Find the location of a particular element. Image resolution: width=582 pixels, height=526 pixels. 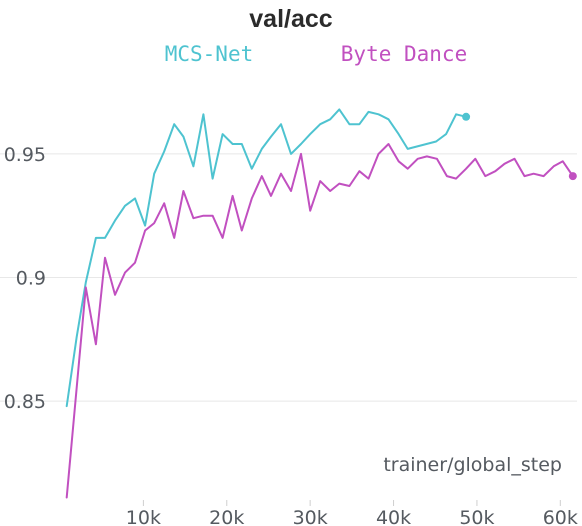

x-tick-label: 30k is located at coordinates (310, 516).